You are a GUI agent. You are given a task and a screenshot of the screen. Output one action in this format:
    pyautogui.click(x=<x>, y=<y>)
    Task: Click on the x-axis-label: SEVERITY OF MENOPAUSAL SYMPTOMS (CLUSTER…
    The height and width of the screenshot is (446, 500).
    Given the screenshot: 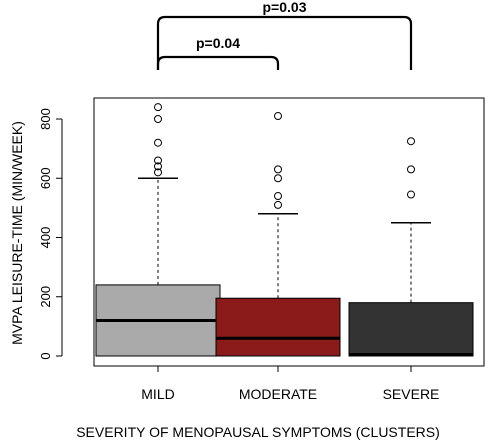 What is the action you would take?
    pyautogui.click(x=258, y=432)
    